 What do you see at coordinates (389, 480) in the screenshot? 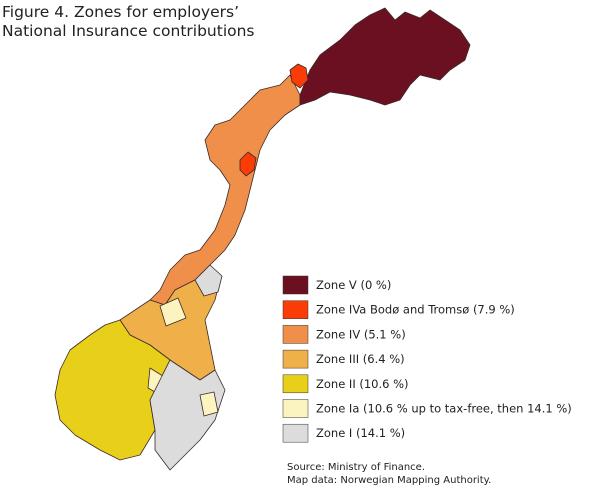
I see `source-line: Map data: Norwegian Mapping Authority.` at bounding box center [389, 480].